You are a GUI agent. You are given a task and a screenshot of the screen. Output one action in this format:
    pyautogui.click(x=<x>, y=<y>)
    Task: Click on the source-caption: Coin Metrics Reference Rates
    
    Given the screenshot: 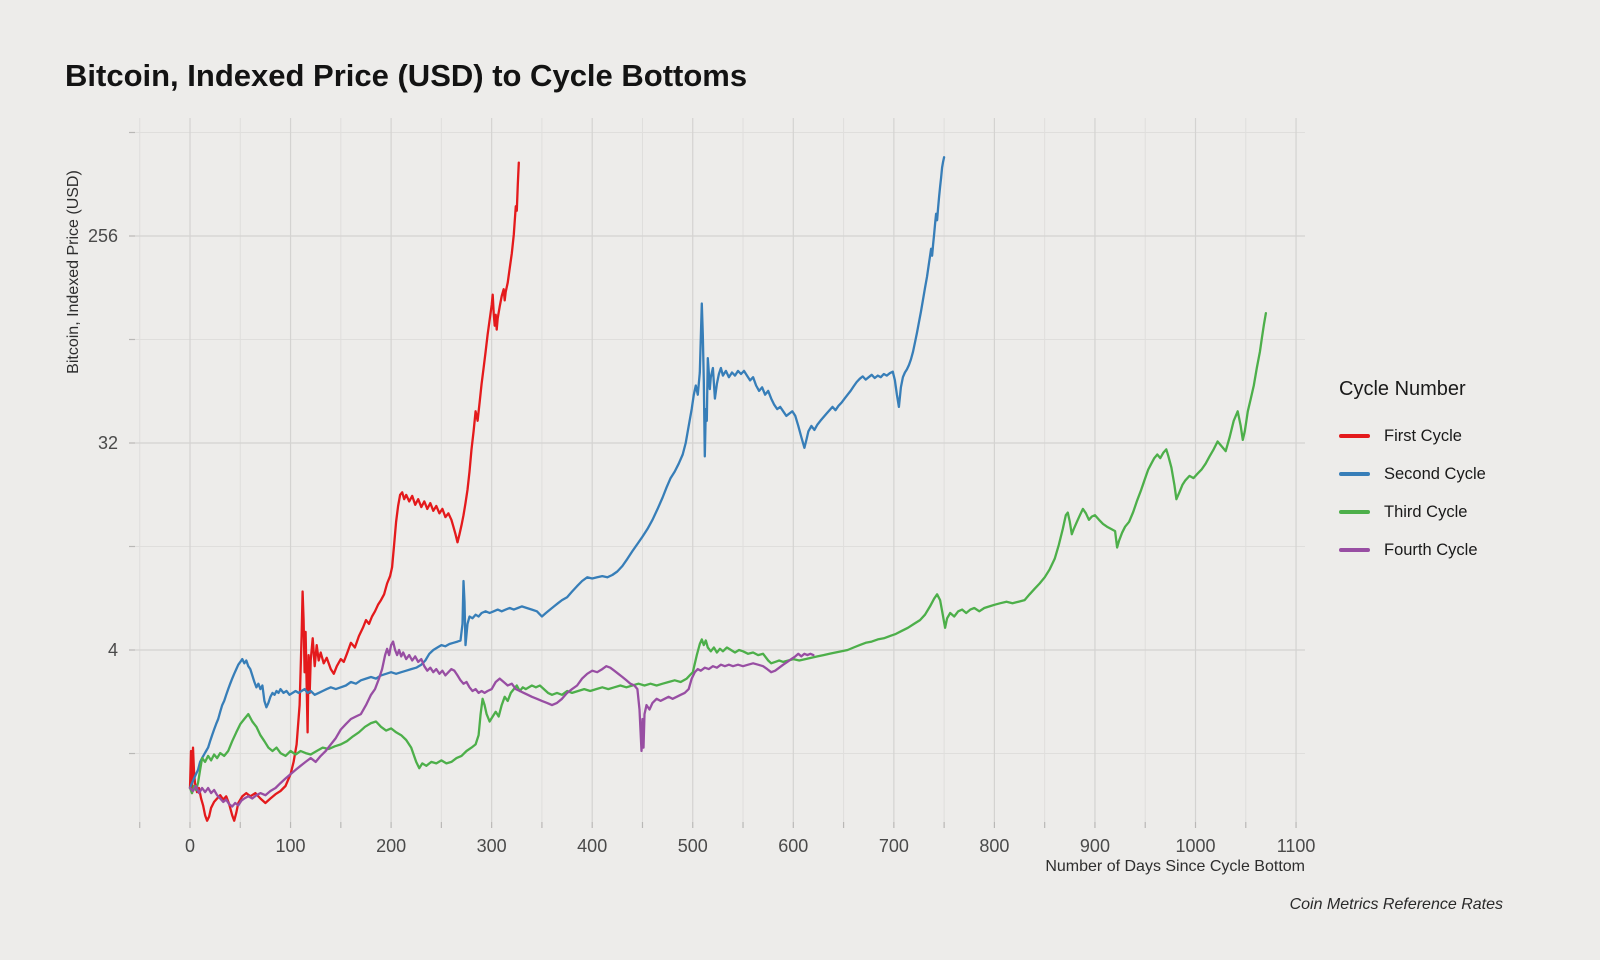 What is the action you would take?
    pyautogui.click(x=1396, y=904)
    